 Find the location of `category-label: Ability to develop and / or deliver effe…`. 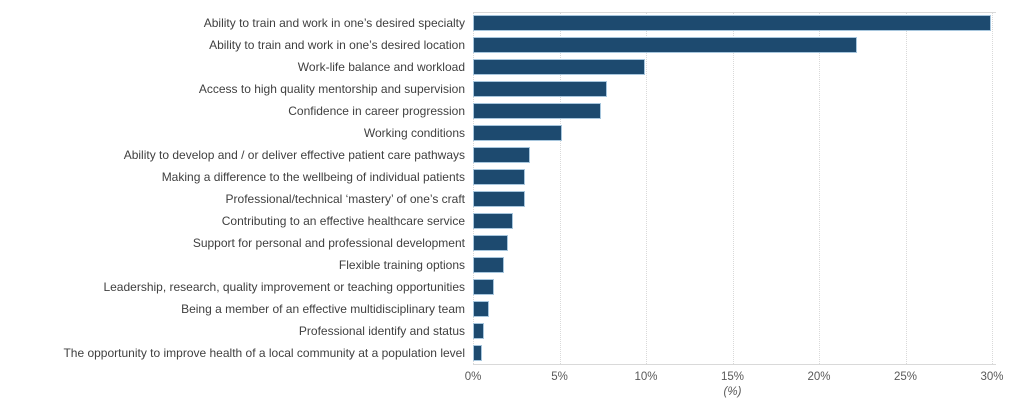

category-label: Ability to develop and / or deliver effe… is located at coordinates (294, 154).